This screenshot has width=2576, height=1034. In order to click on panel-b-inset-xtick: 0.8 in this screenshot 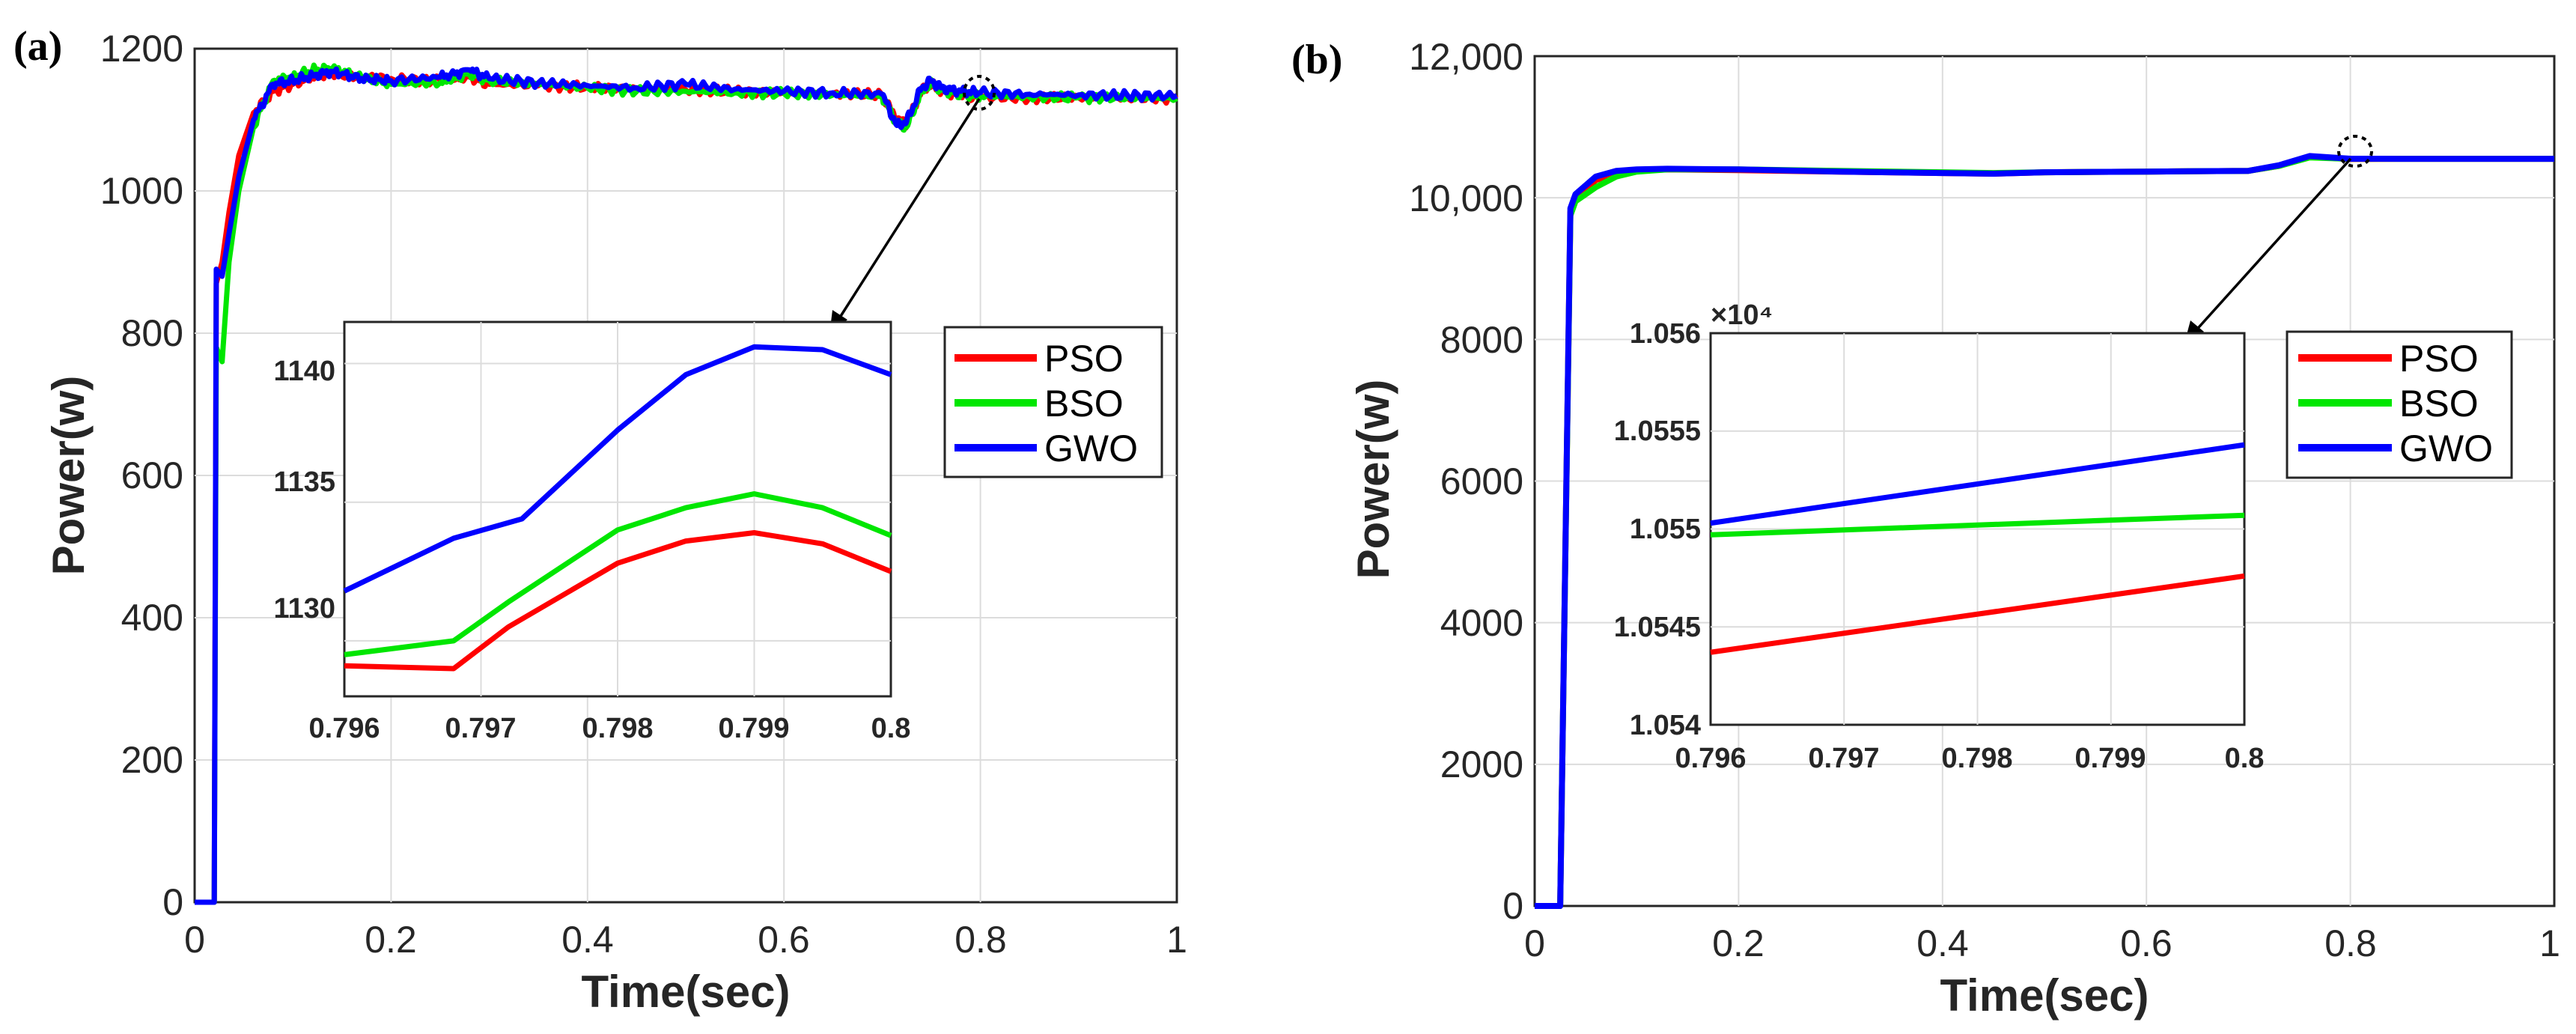, I will do `click(2245, 758)`.